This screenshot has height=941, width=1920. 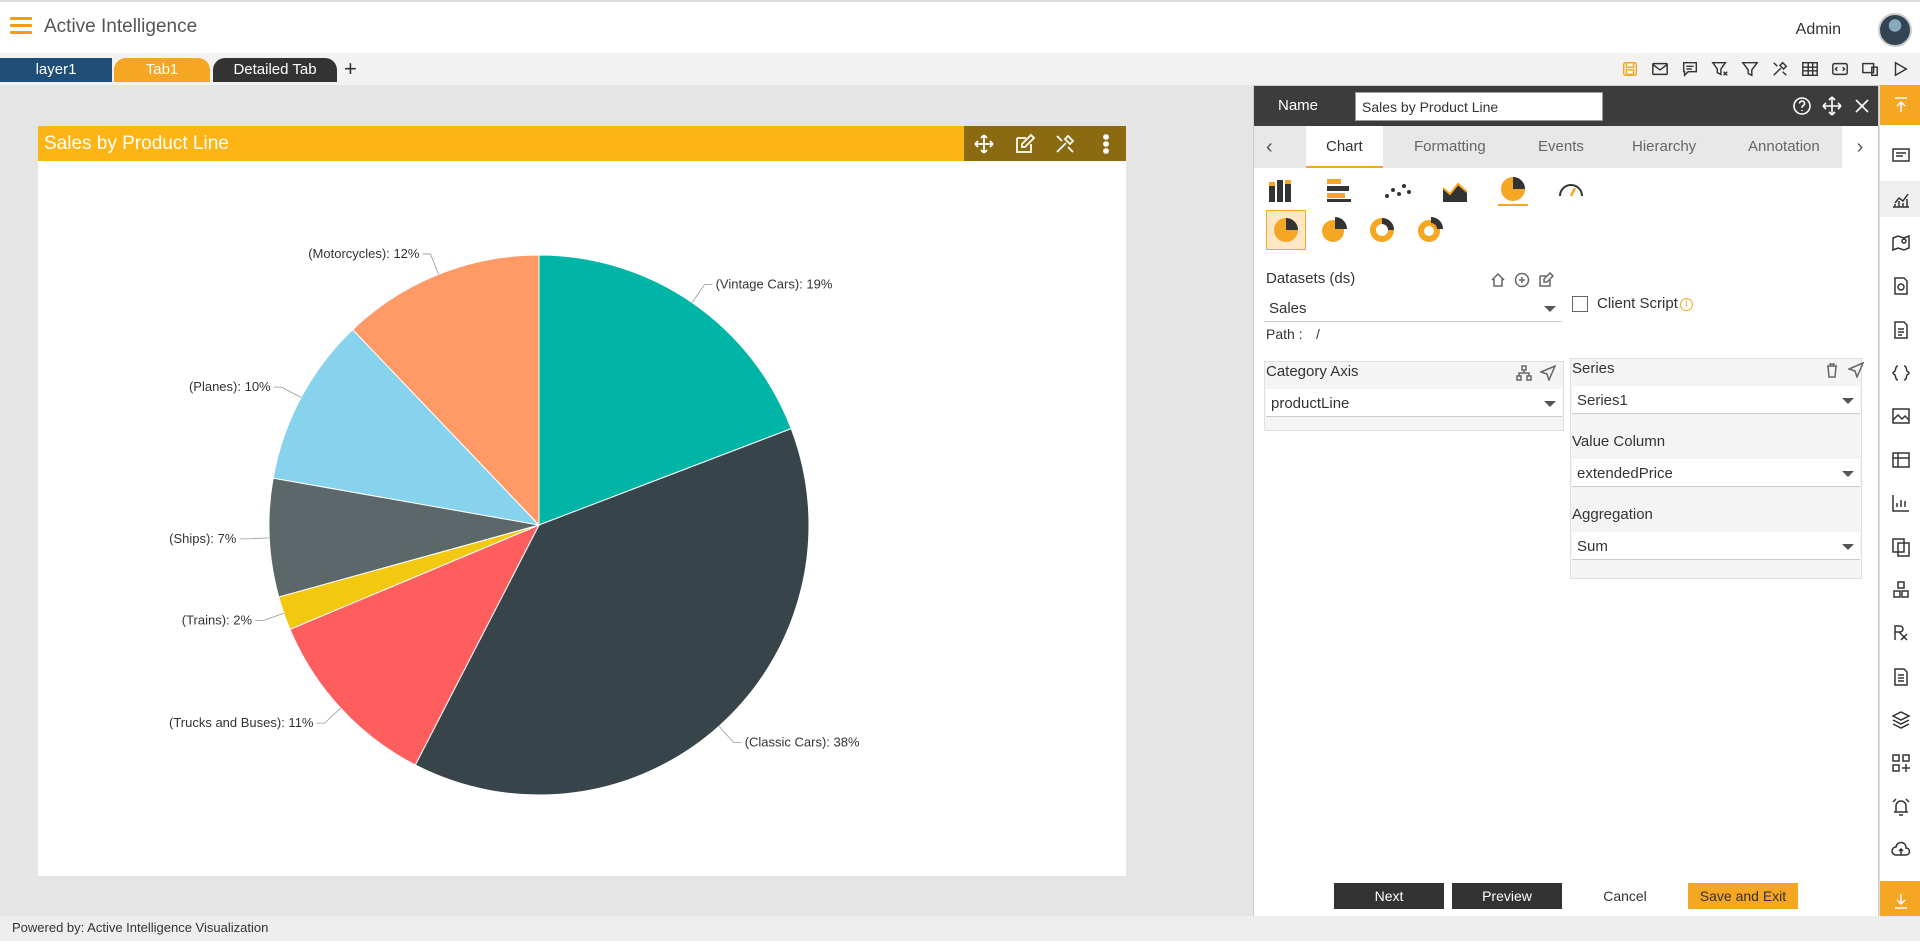 What do you see at coordinates (1269, 147) in the screenshot?
I see `chevron-left-icon: ‹` at bounding box center [1269, 147].